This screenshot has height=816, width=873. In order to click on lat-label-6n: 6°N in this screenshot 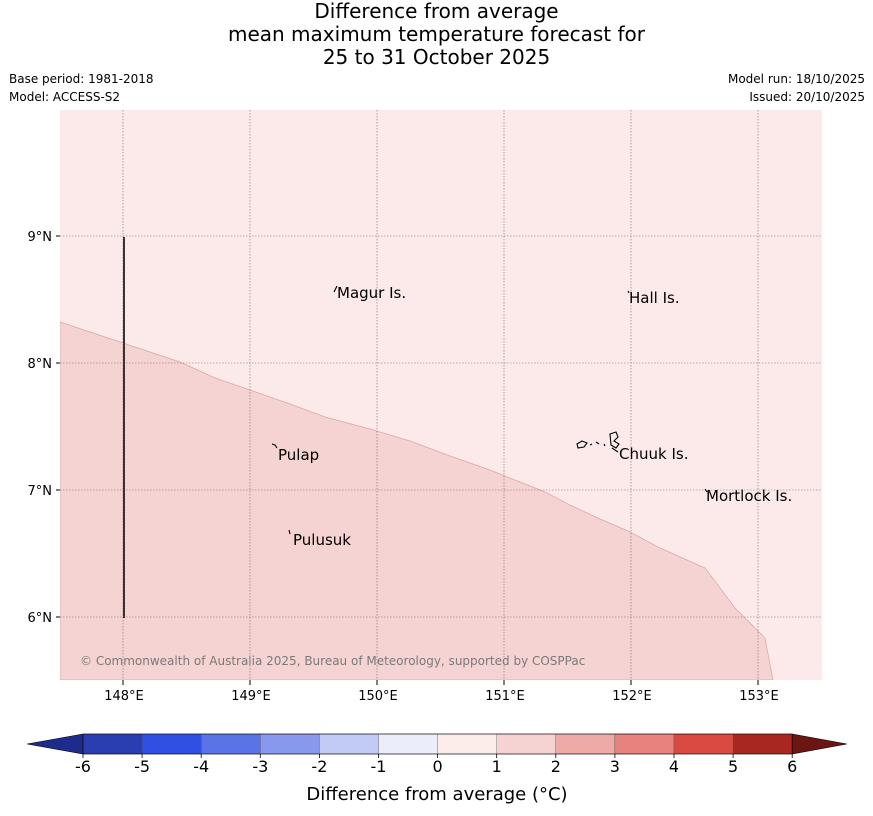, I will do `click(40, 618)`.